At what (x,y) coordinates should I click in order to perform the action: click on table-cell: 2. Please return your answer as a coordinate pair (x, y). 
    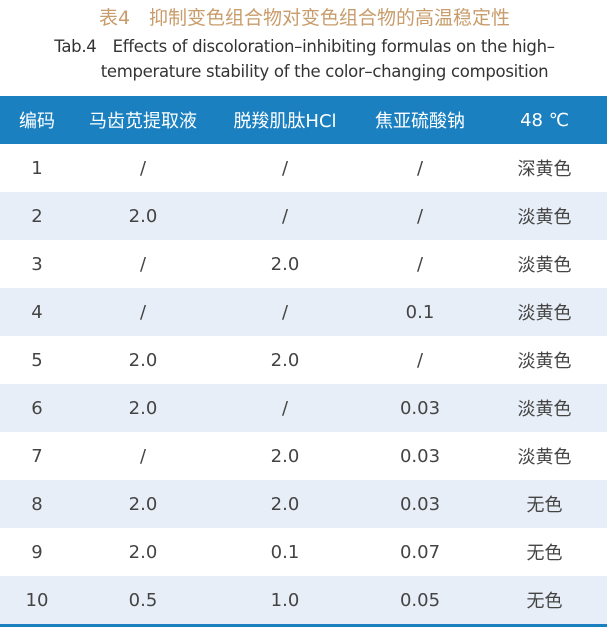
    Looking at the image, I should click on (37, 216).